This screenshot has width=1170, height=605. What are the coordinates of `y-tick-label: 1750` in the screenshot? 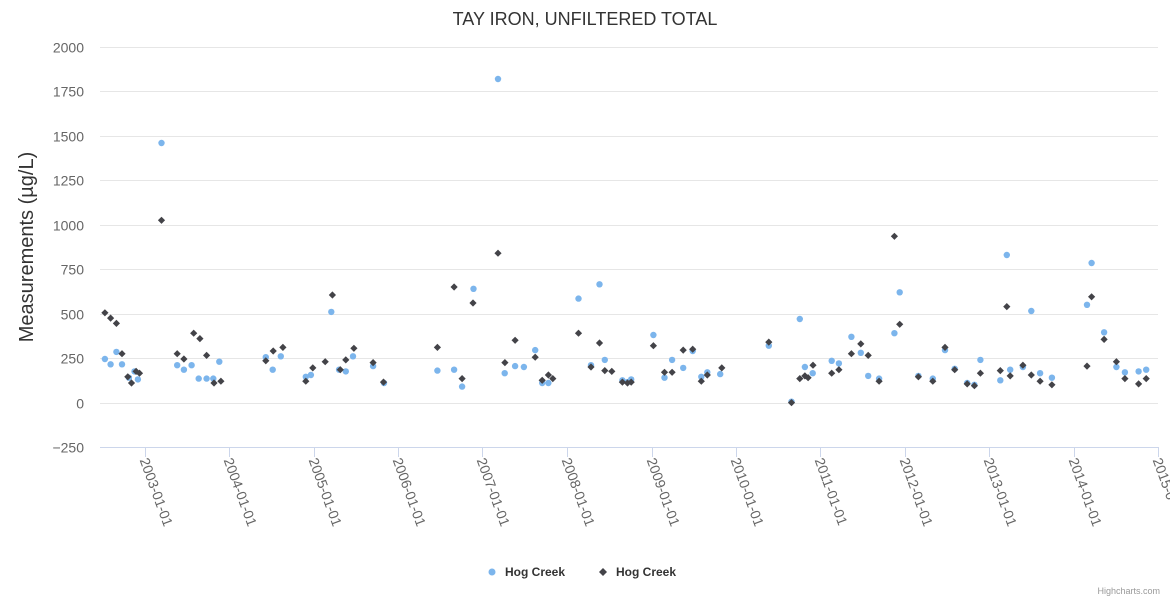 It's located at (68, 92).